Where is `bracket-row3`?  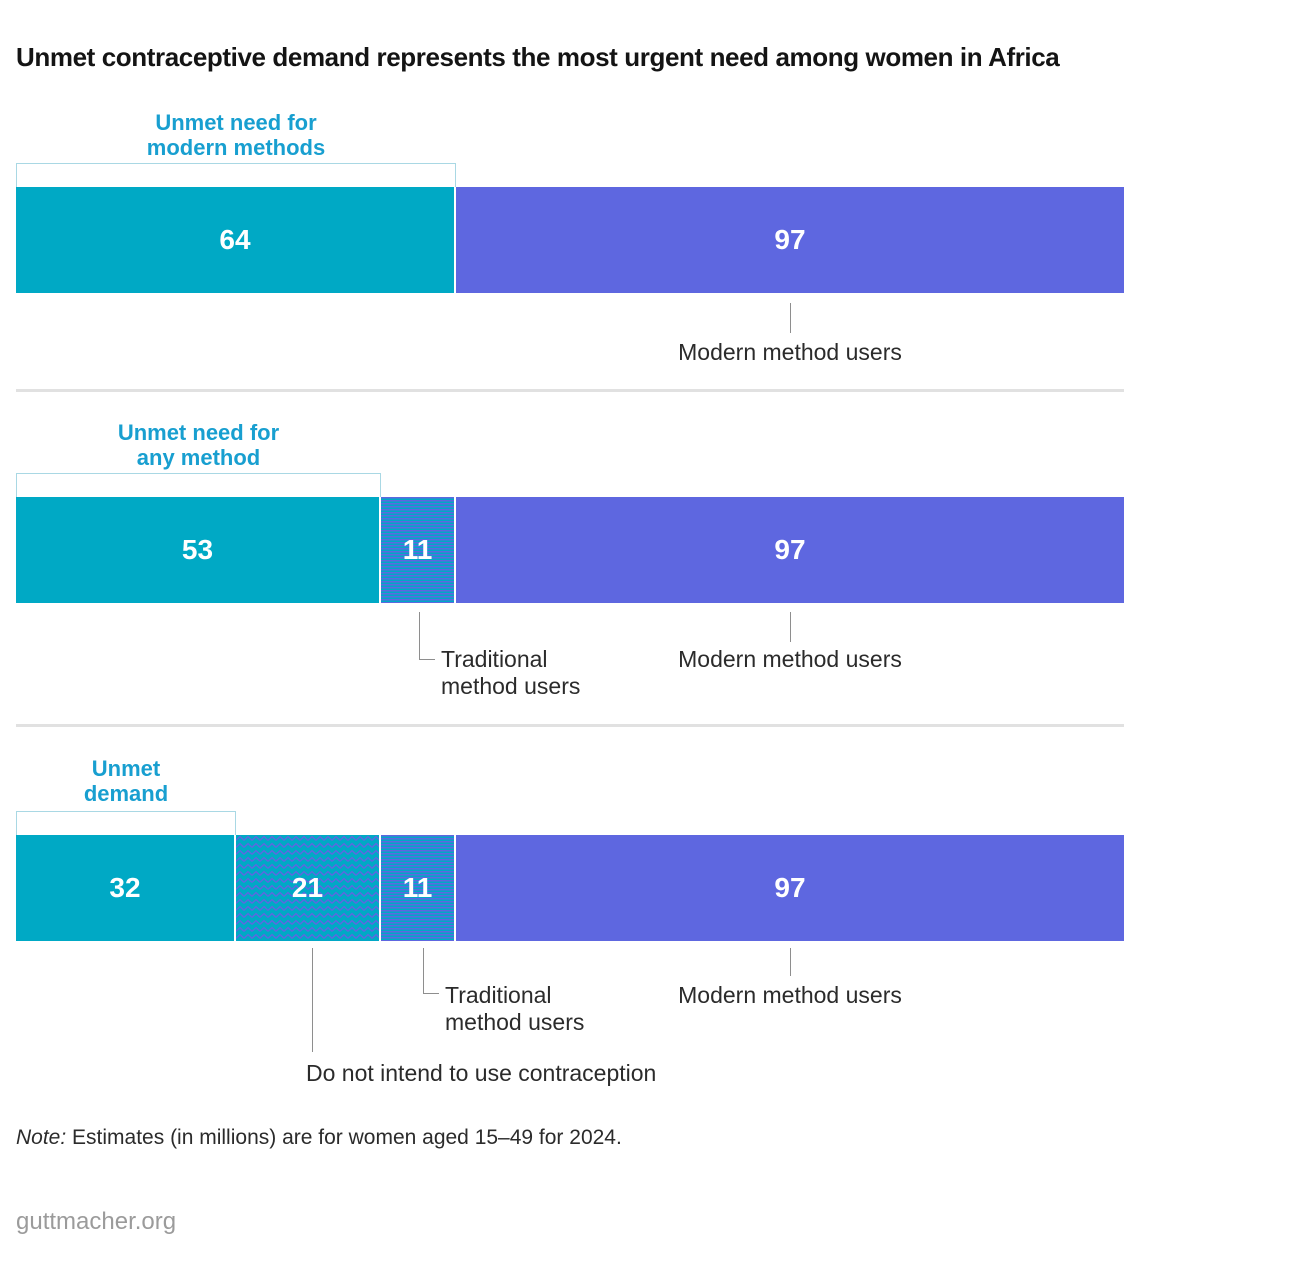
bracket-row3 is located at coordinates (126, 823).